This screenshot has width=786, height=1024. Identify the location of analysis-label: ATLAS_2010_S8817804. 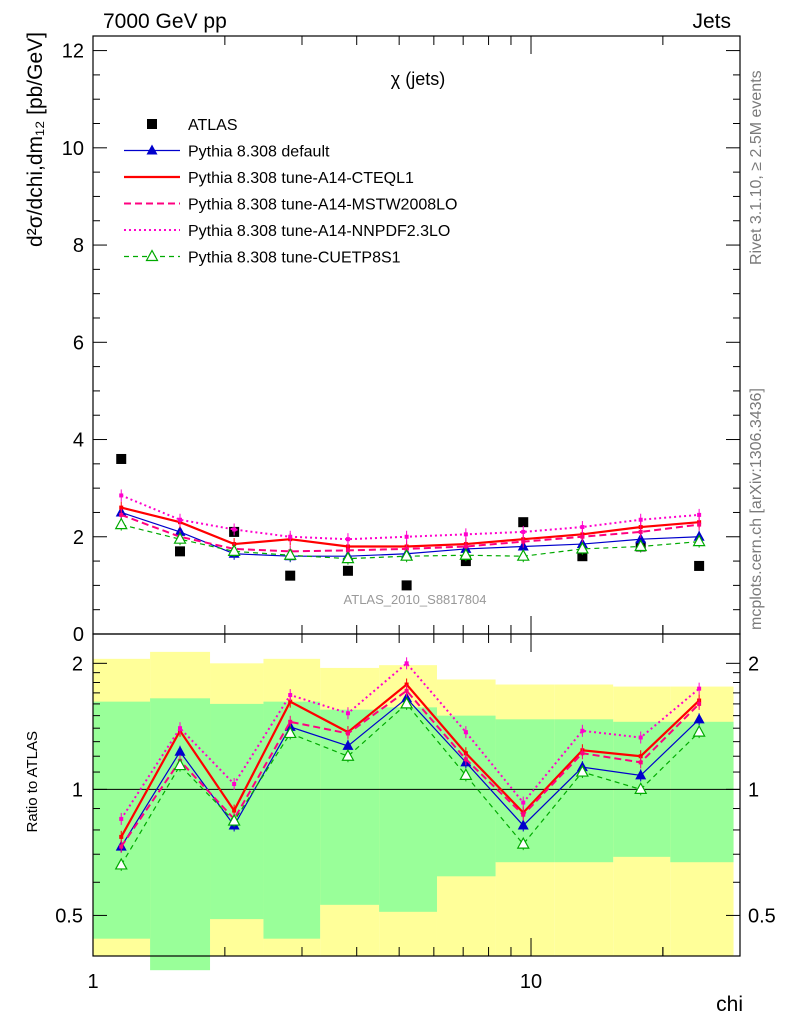
(415, 599).